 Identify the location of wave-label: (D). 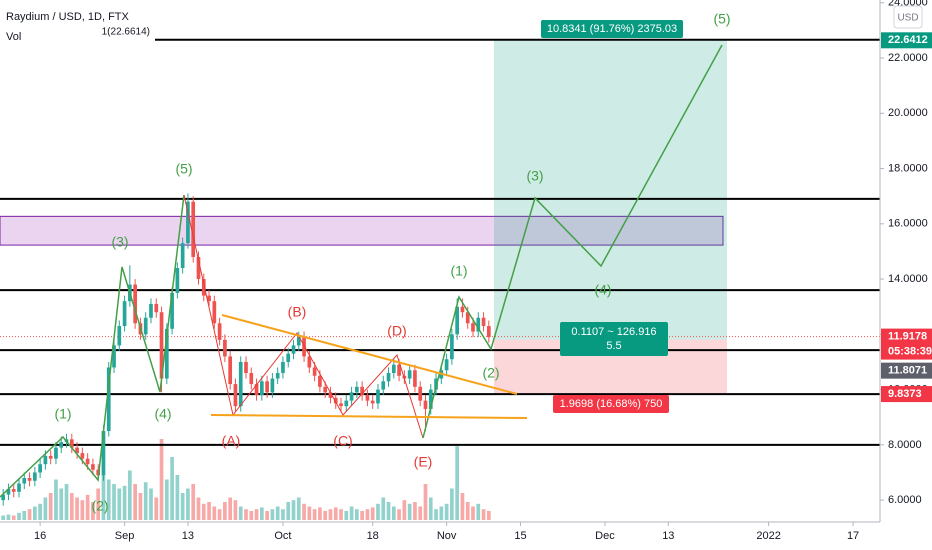
(396, 331).